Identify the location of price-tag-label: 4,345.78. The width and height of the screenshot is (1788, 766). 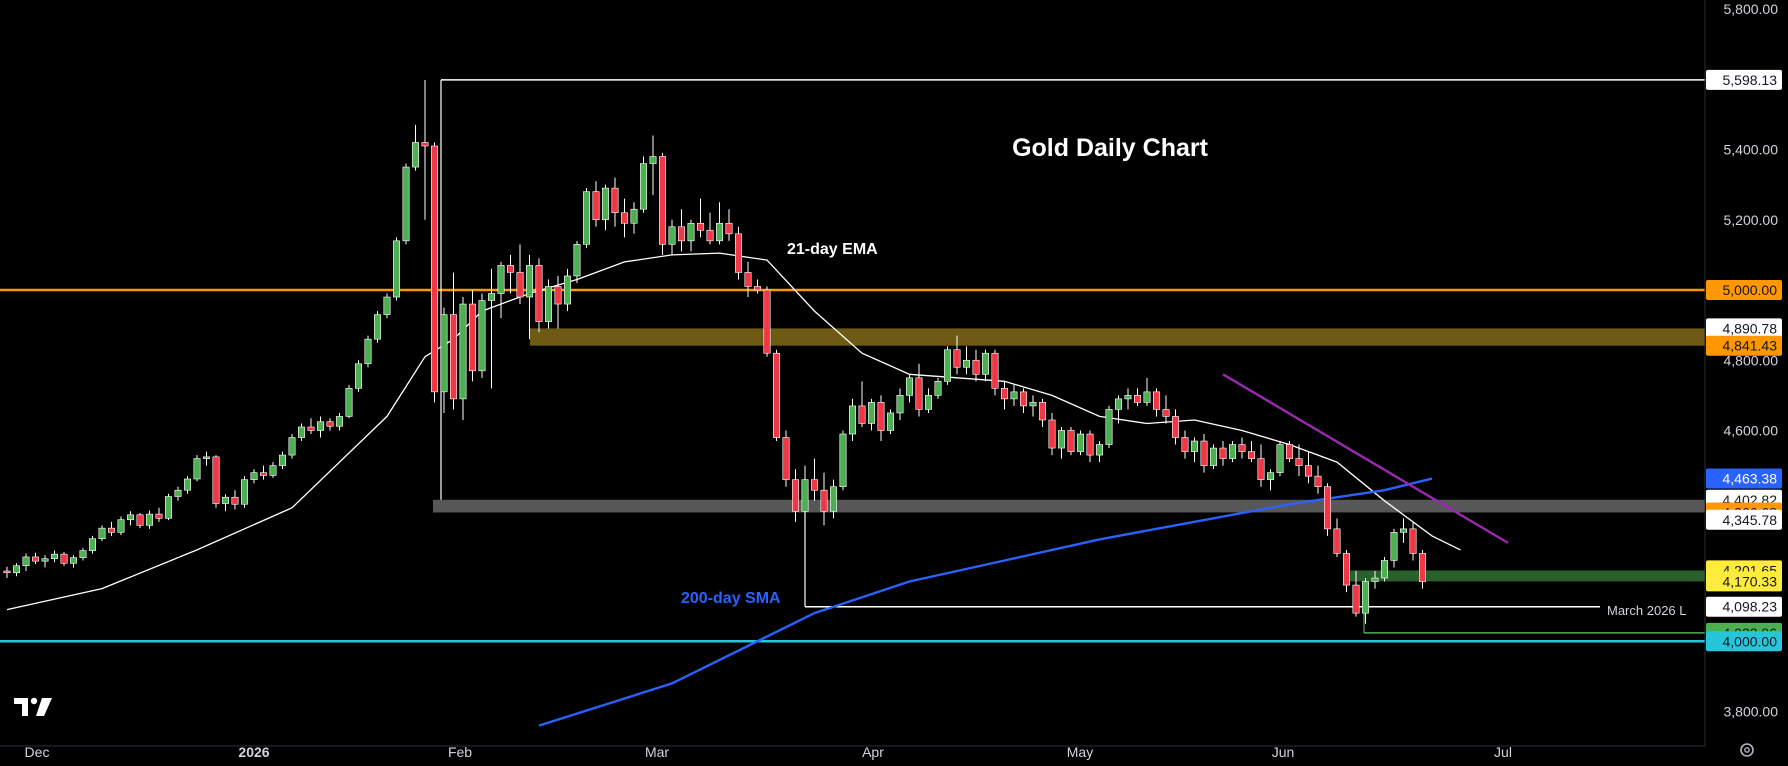
(1750, 520).